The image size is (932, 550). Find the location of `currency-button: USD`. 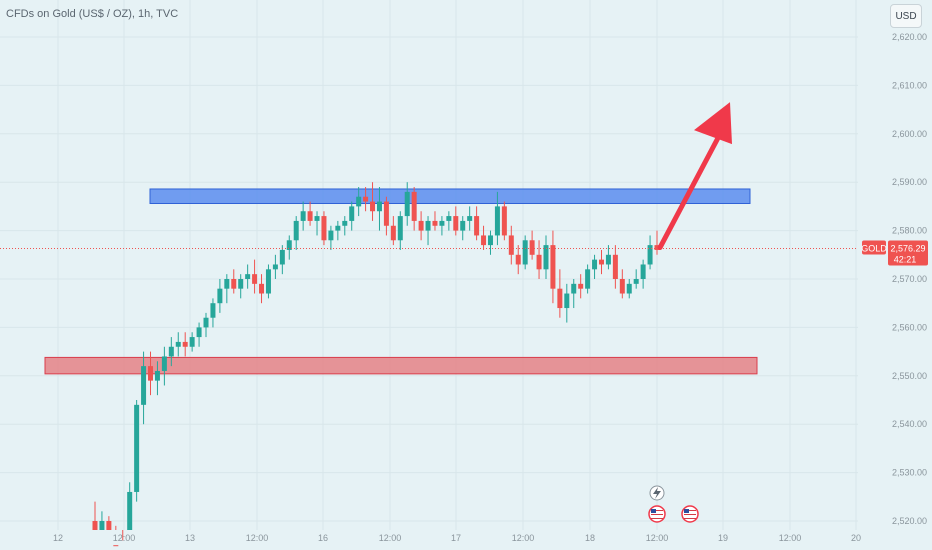

currency-button: USD is located at coordinates (906, 16).